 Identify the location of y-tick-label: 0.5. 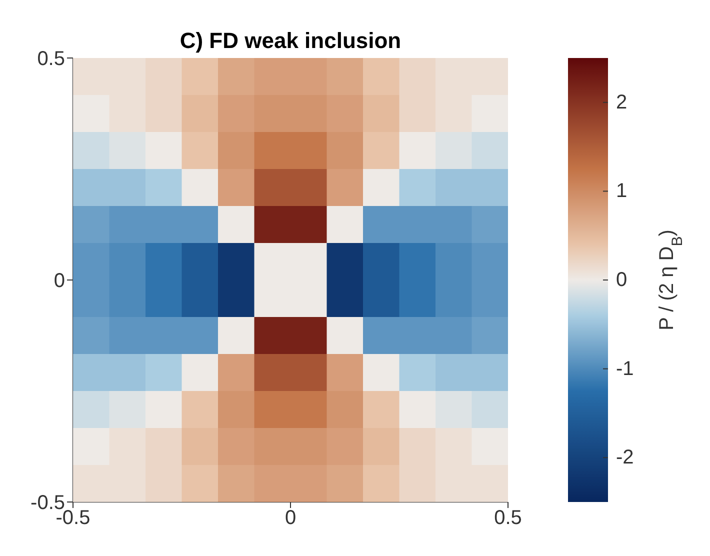
(51, 59).